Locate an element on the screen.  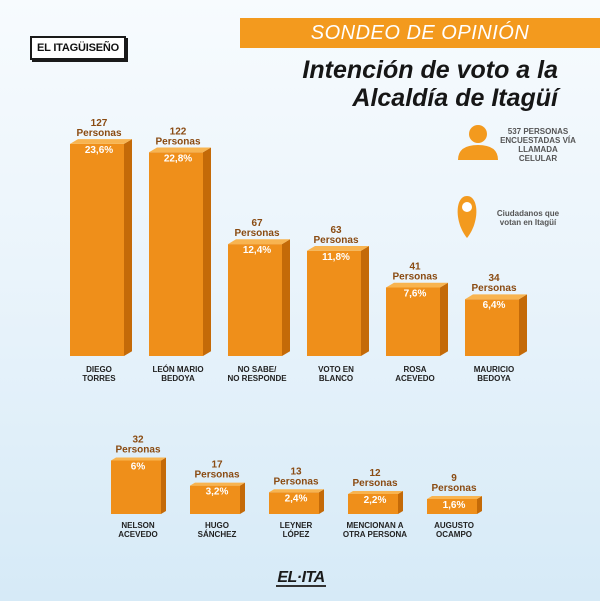
footer-logo-text: EL·ITA is located at coordinates (301, 577).